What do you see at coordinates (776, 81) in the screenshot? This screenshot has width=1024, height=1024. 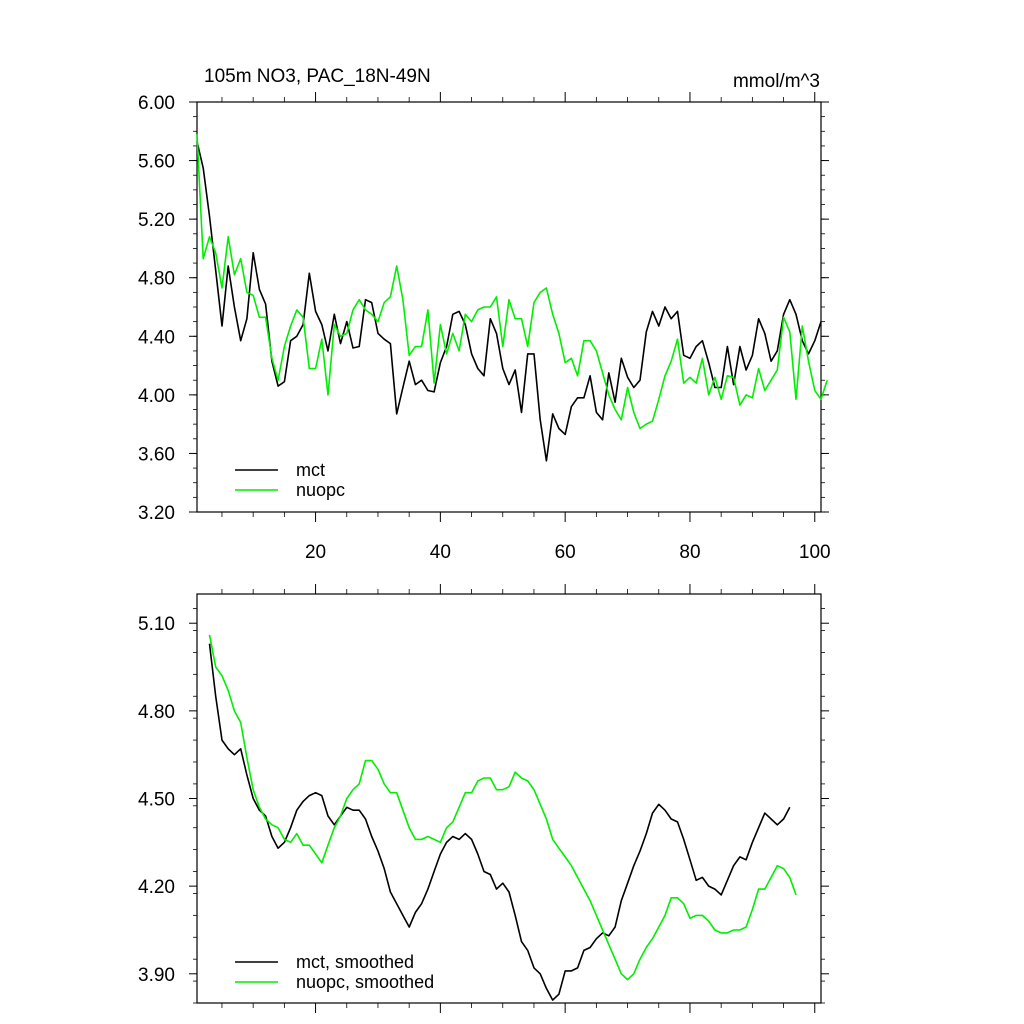 I see `chart-1-units-label: mmol/m^3` at bounding box center [776, 81].